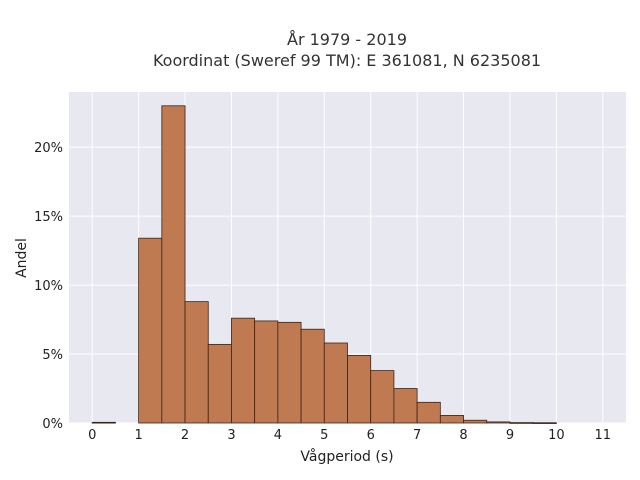 The width and height of the screenshot is (640, 480). Describe the element at coordinates (138, 435) in the screenshot. I see `x-tick-label: 1` at that location.